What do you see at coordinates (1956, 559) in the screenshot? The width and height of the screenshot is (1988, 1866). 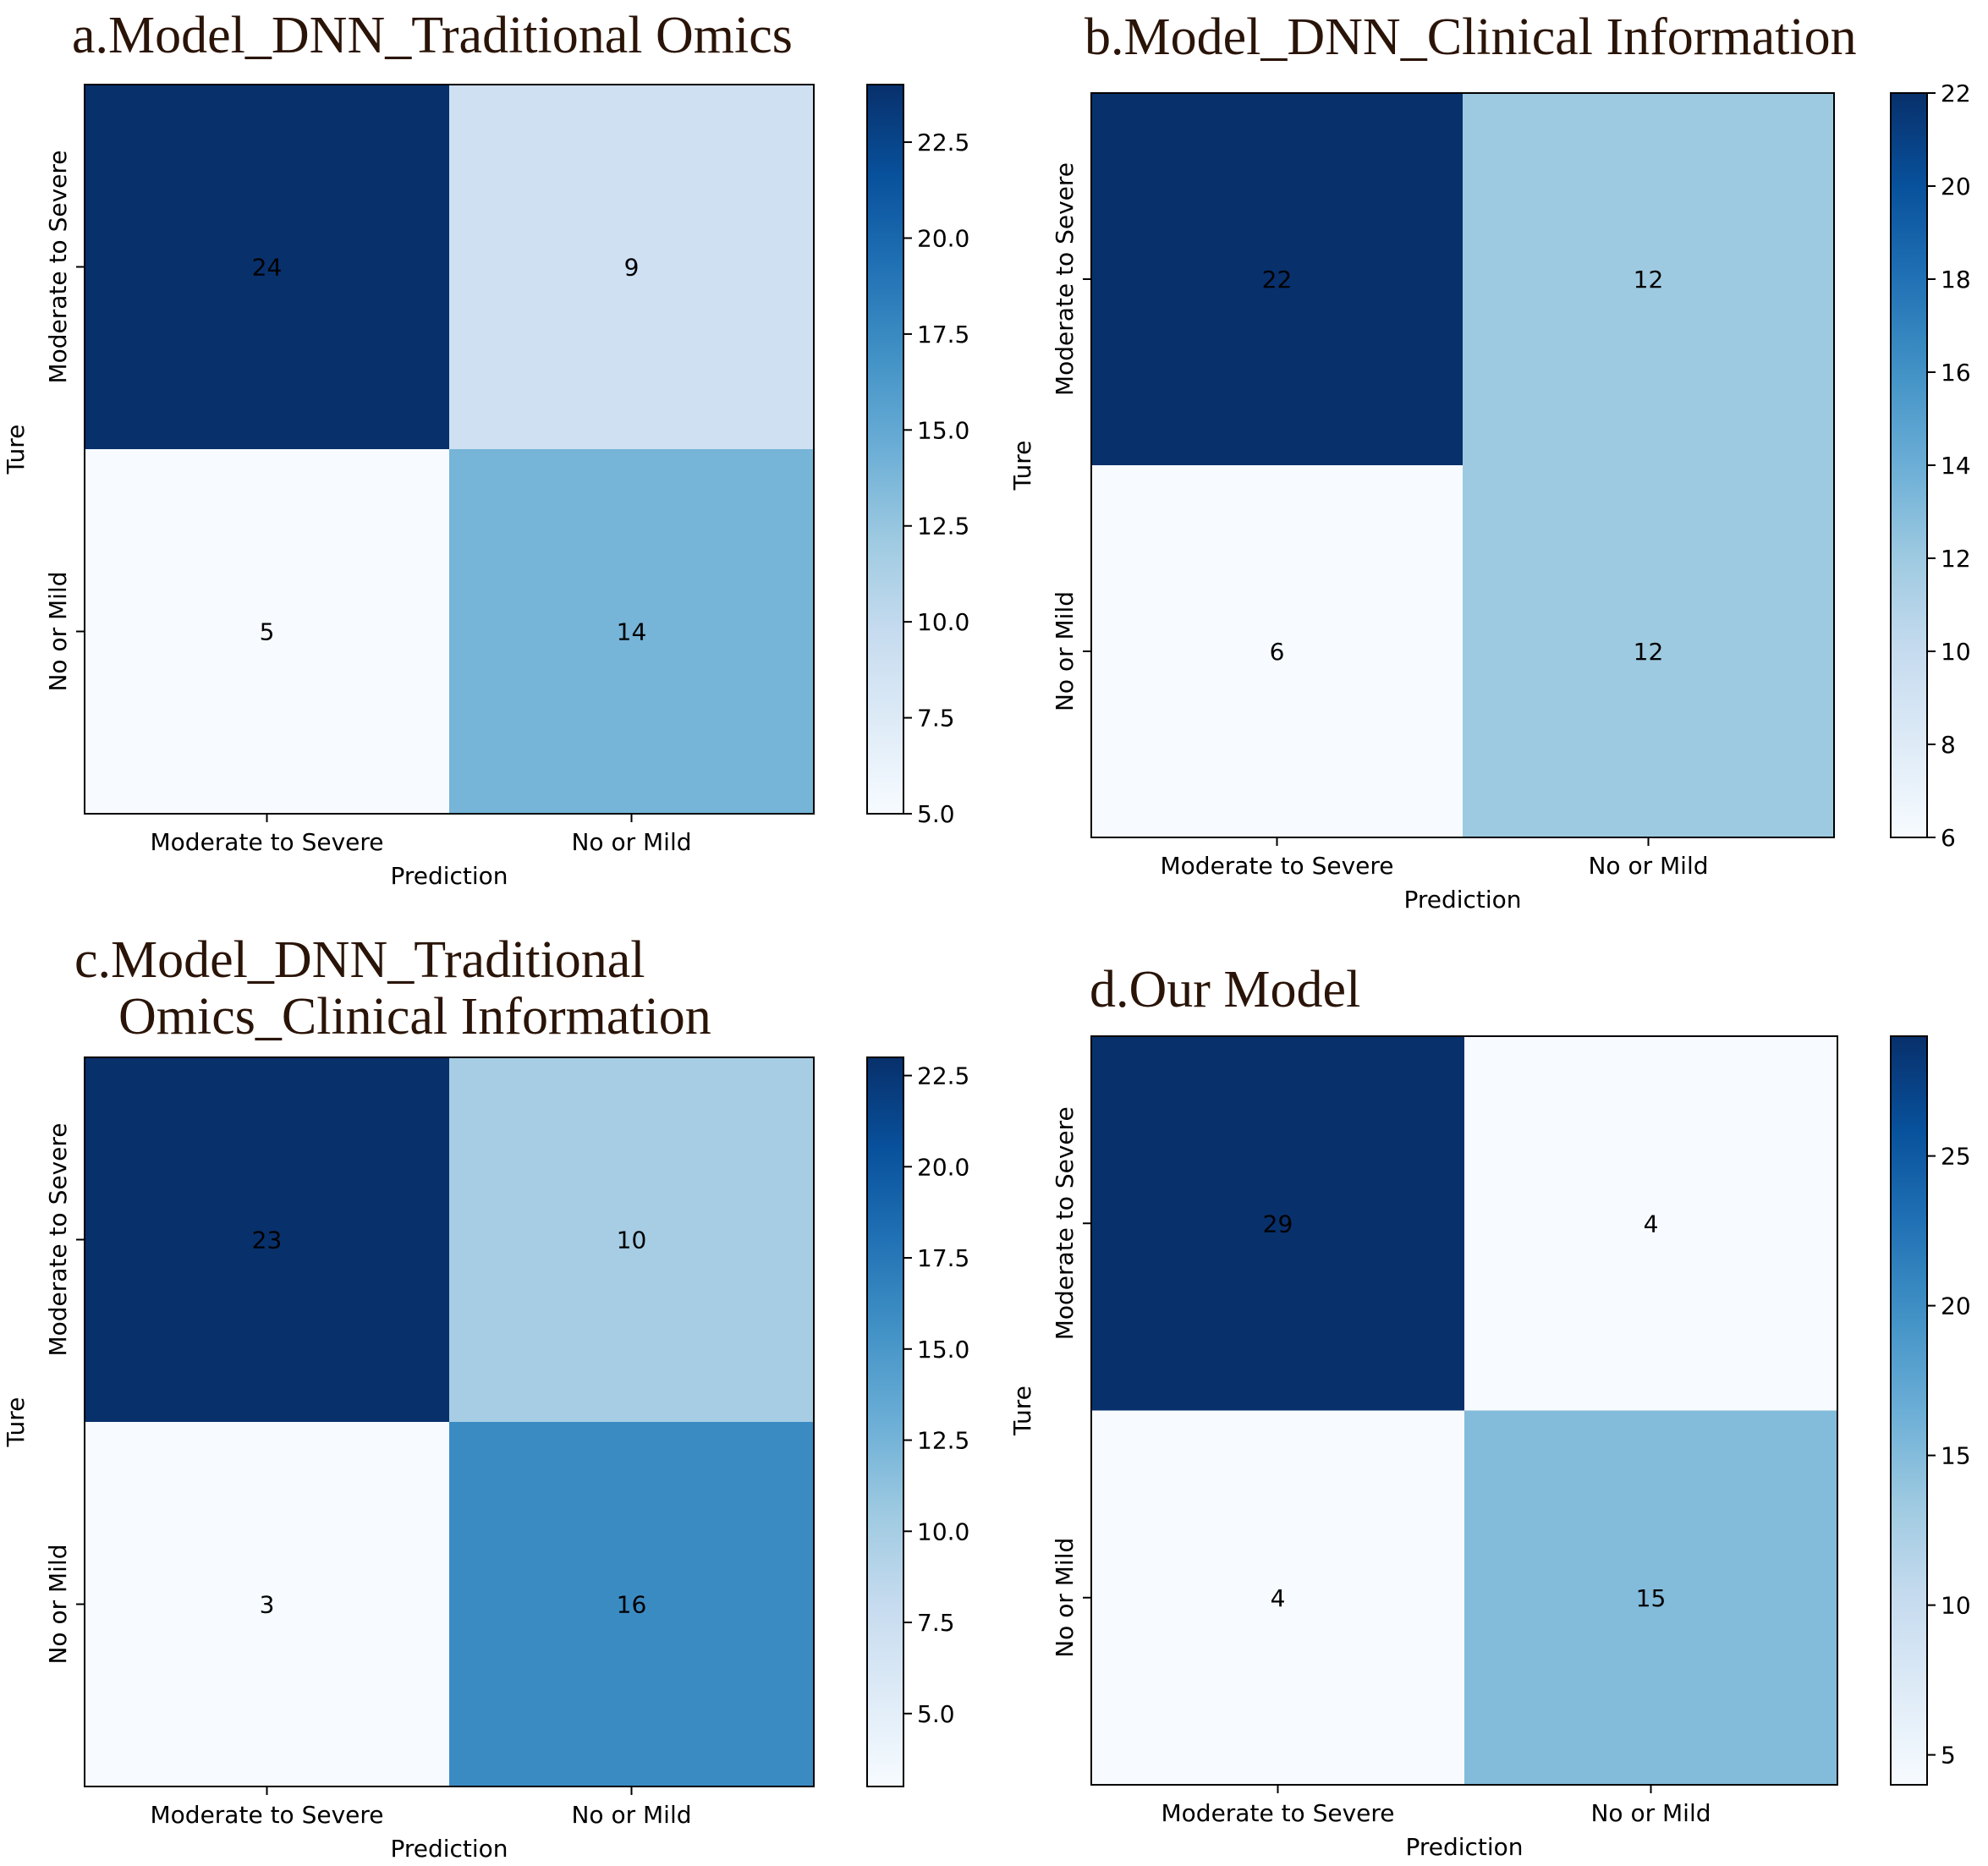 I see `colorbar-tick-label: 12` at bounding box center [1956, 559].